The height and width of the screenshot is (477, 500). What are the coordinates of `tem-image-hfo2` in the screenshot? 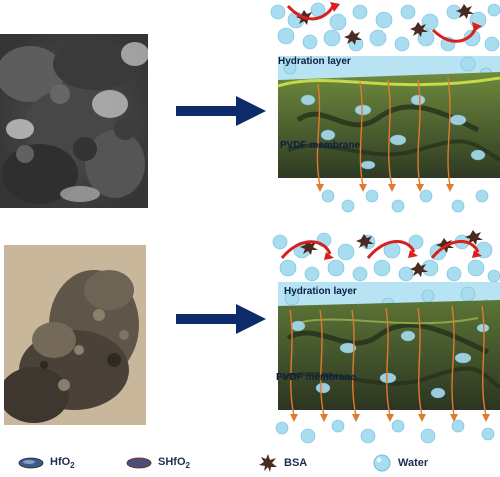 It's located at (74, 121).